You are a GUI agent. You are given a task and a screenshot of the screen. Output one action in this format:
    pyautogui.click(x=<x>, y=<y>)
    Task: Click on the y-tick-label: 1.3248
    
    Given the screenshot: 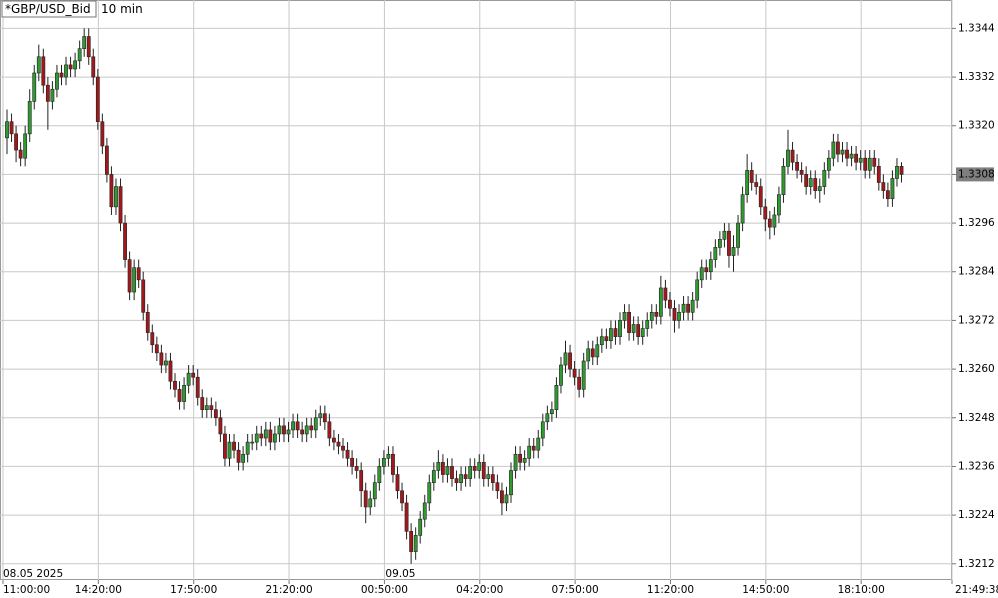 What is the action you would take?
    pyautogui.click(x=976, y=418)
    